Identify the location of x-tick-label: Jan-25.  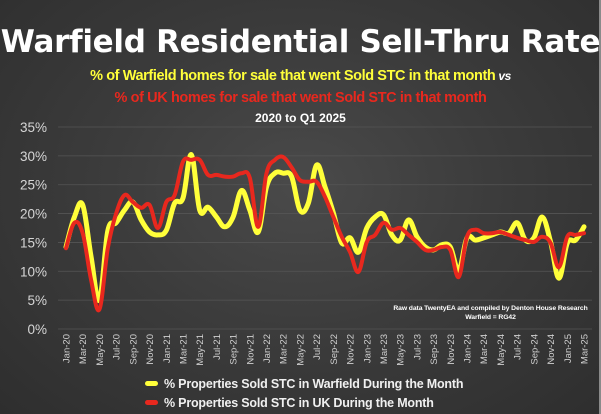
(568, 348).